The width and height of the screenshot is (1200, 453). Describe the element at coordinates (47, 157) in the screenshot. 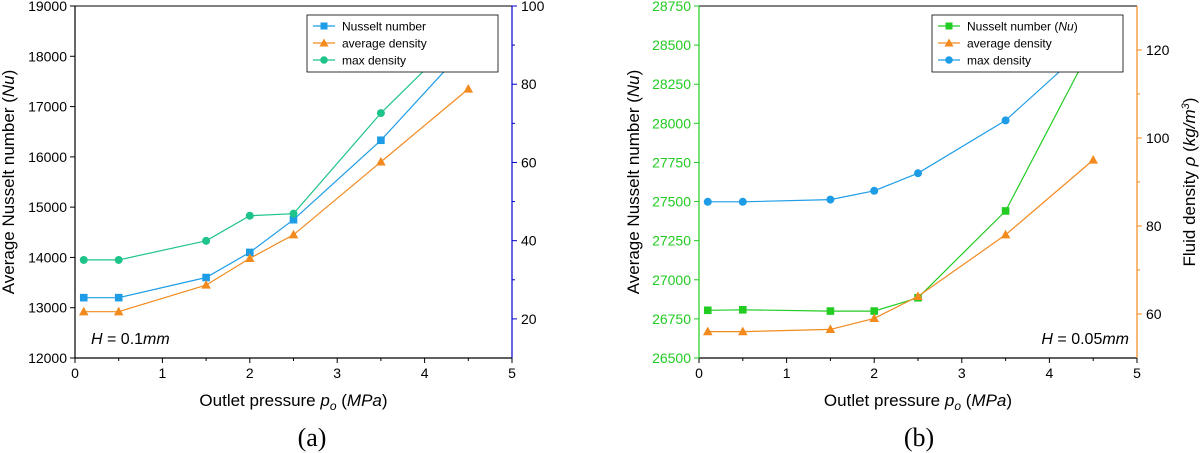

I see `left-y-tick-label: 16000` at that location.